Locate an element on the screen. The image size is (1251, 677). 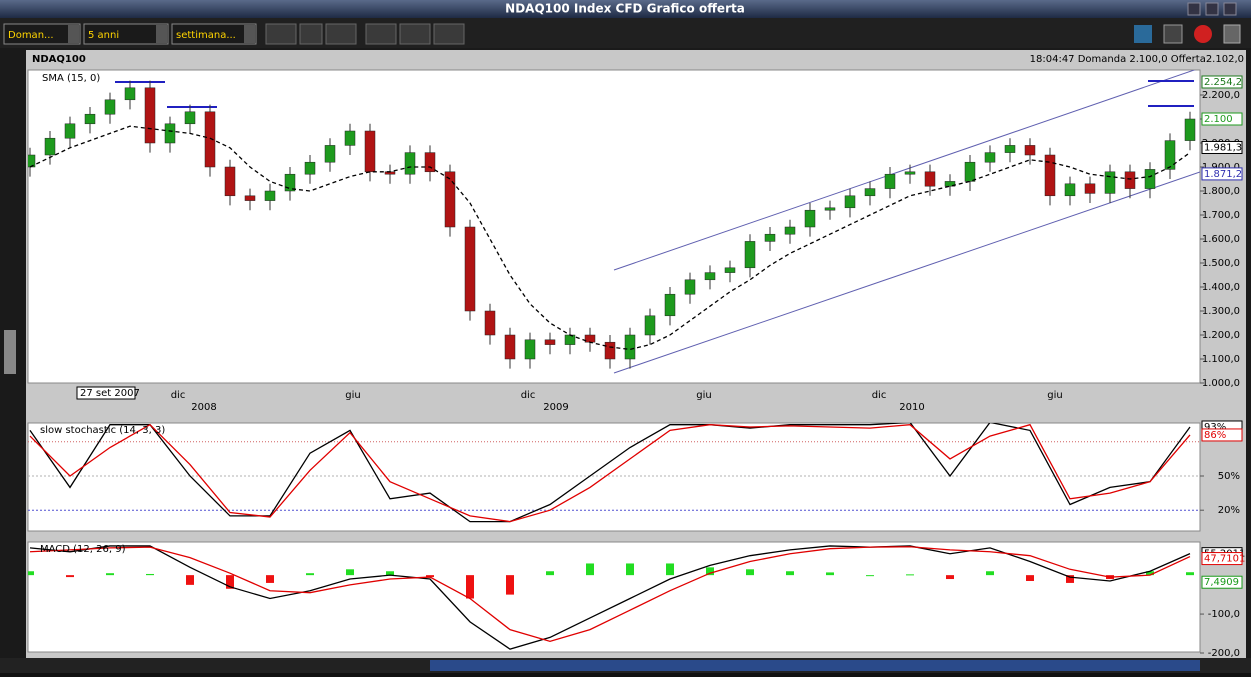
last-value-tag: 7,4909 is located at coordinates (1221, 582).